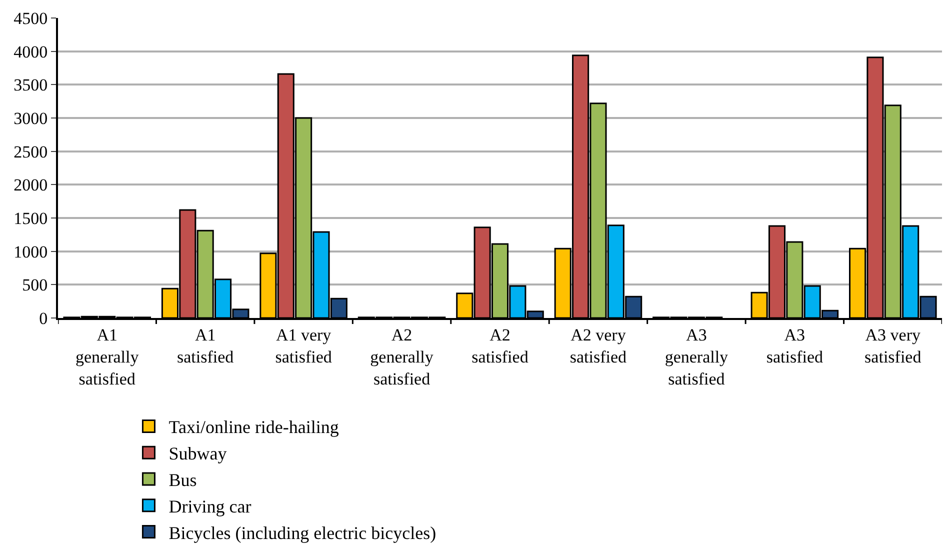  Describe the element at coordinates (302, 532) in the screenshot. I see `legend-label: Bicycles (including electric bicycles)` at that location.